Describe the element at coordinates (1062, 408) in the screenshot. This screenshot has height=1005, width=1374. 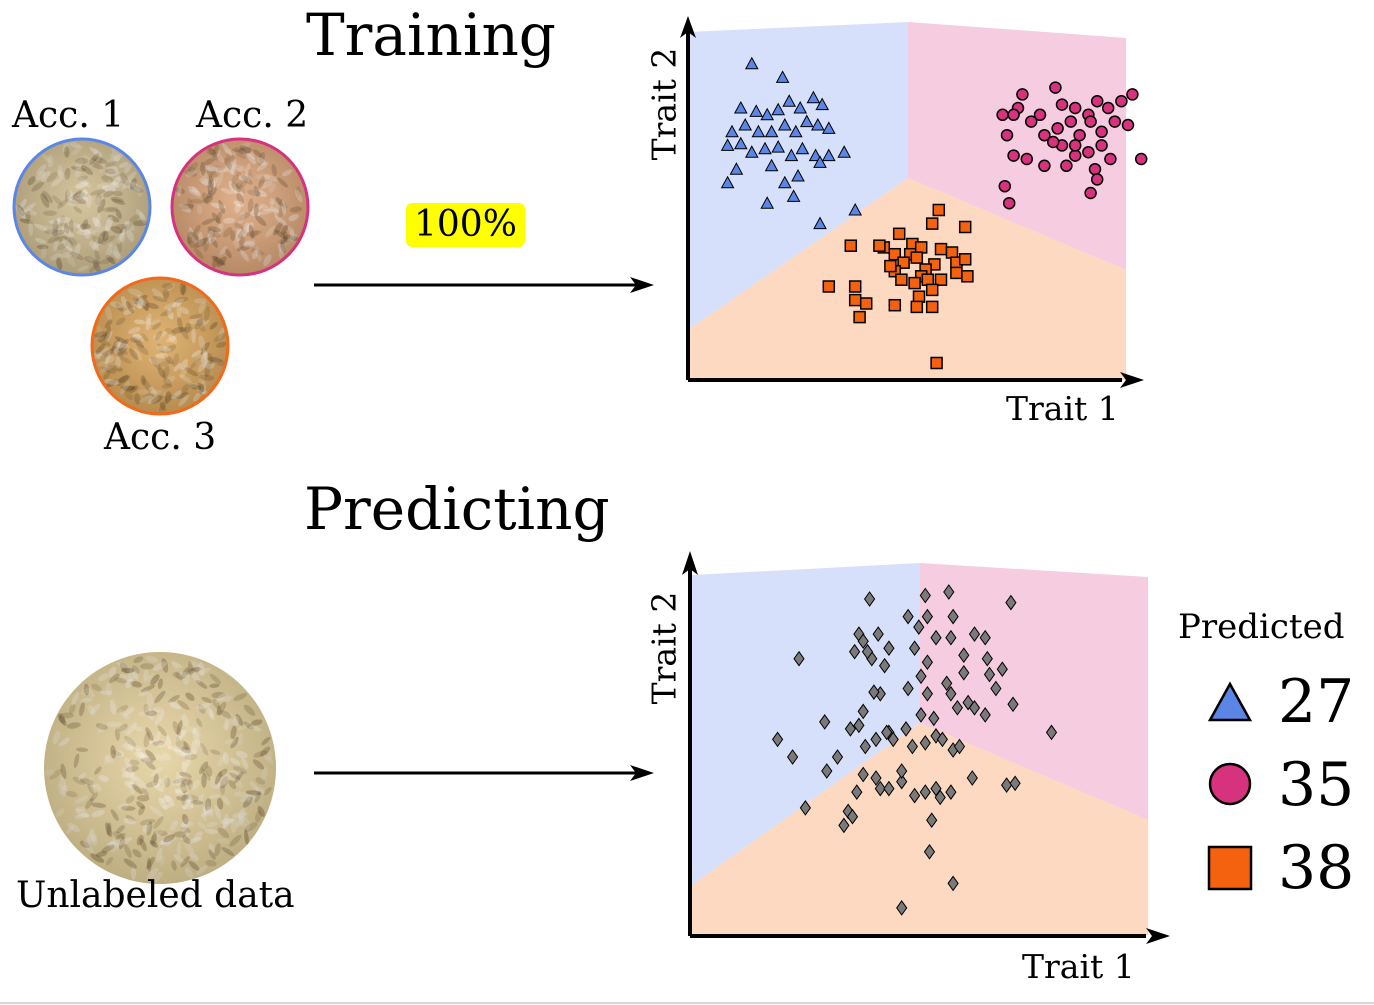
I see `training-xlabel: Trait 1` at that location.